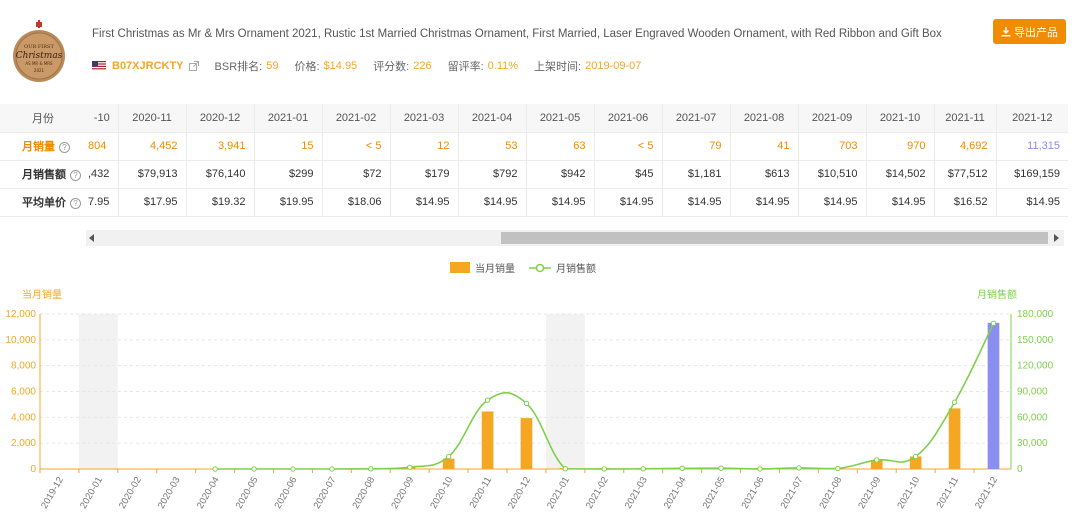  I want to click on row-label-text: 平均单价, so click(44, 203).